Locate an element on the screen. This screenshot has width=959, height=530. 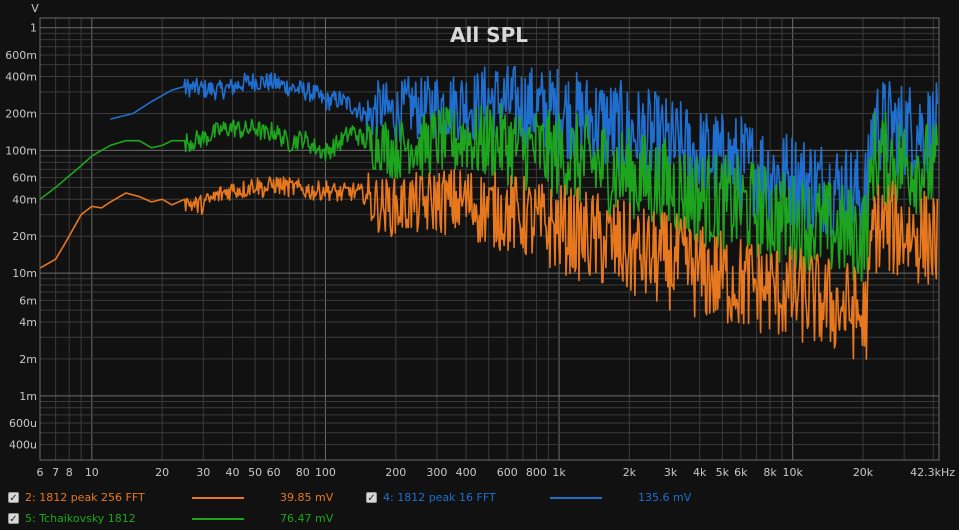
checkbox-series-2: ✓ is located at coordinates (13, 498).